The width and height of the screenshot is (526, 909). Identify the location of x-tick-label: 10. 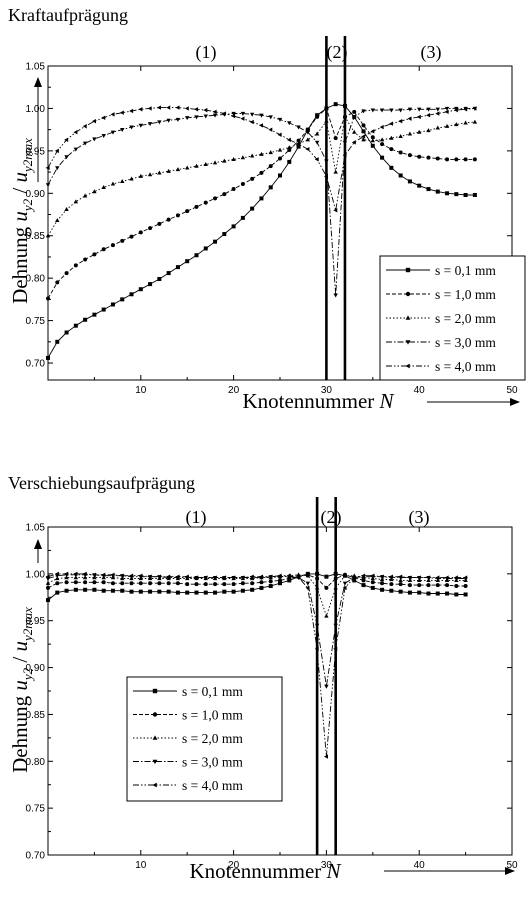
(141, 390).